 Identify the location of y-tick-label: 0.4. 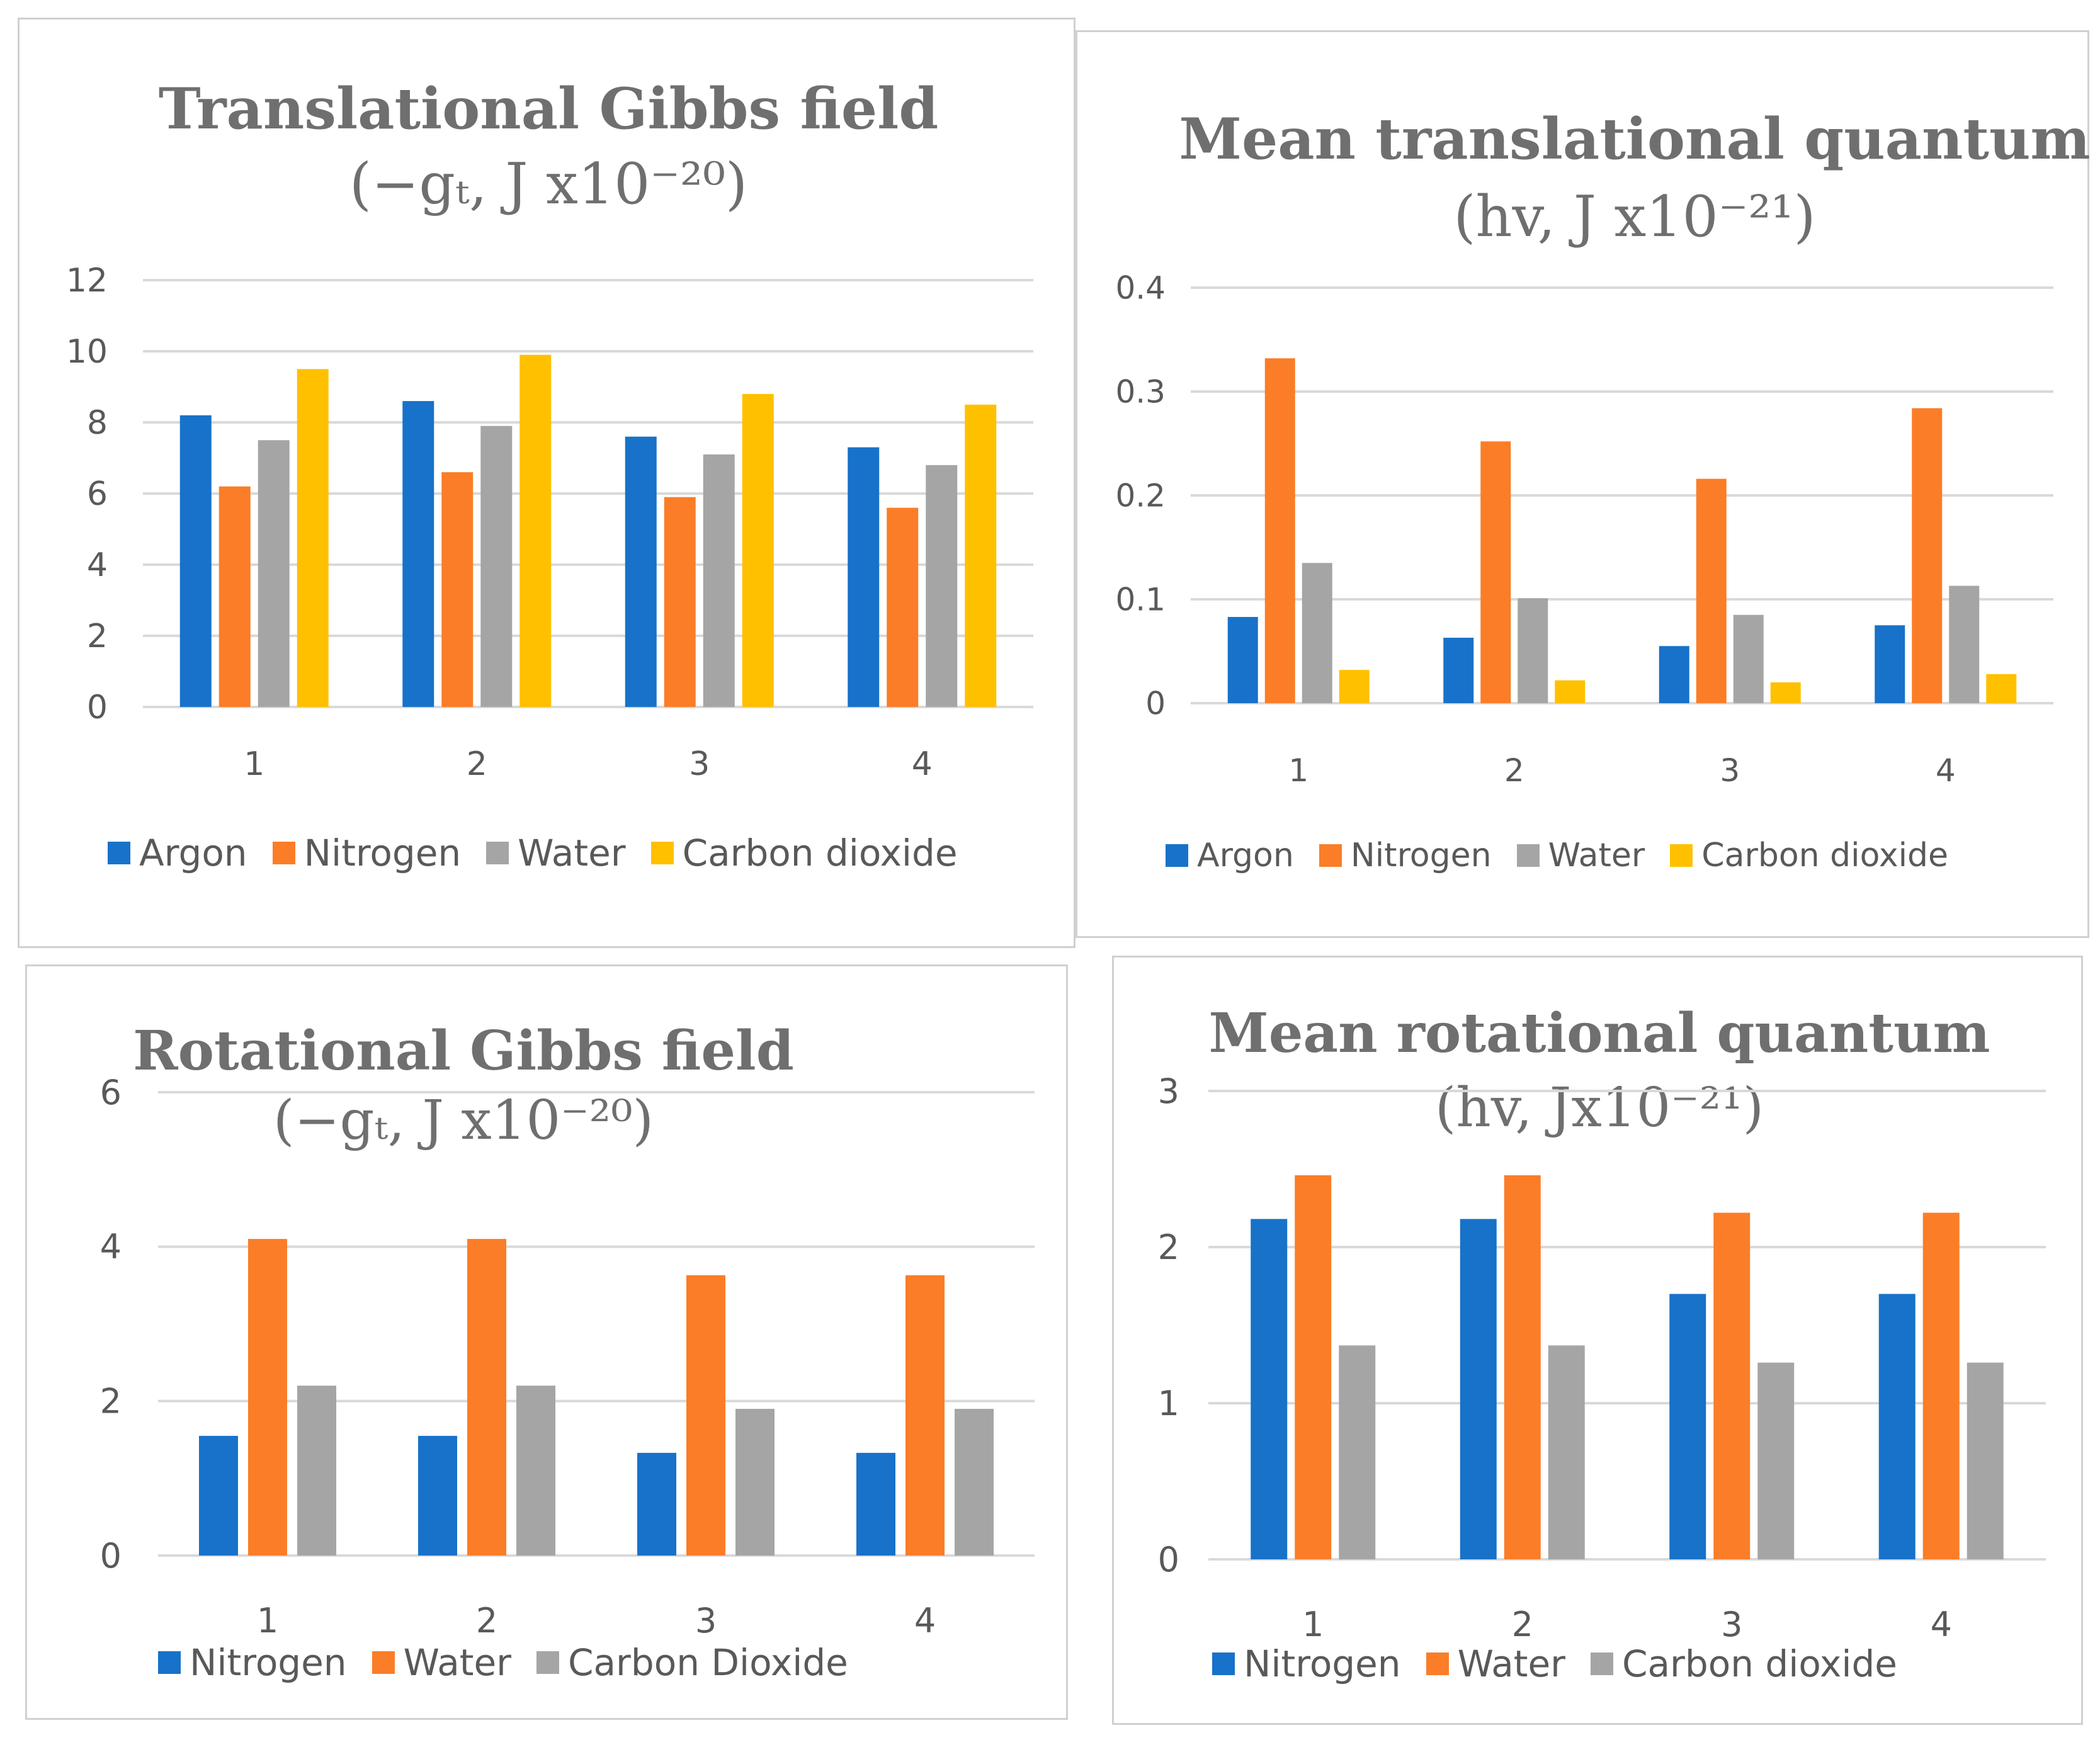
(1140, 288).